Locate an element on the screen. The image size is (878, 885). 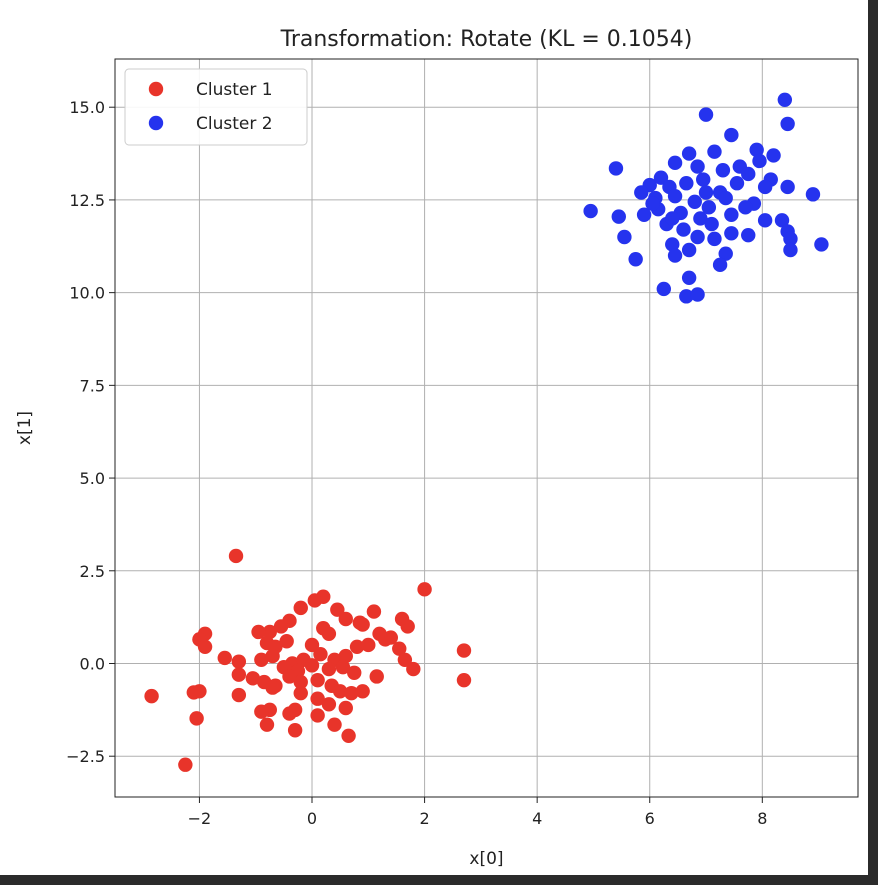
x-tick-label: −2 is located at coordinates (200, 818).